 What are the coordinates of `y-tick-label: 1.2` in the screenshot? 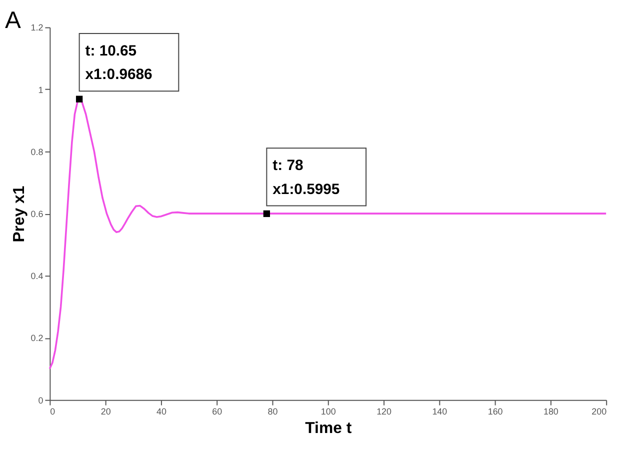 It's located at (37, 27).